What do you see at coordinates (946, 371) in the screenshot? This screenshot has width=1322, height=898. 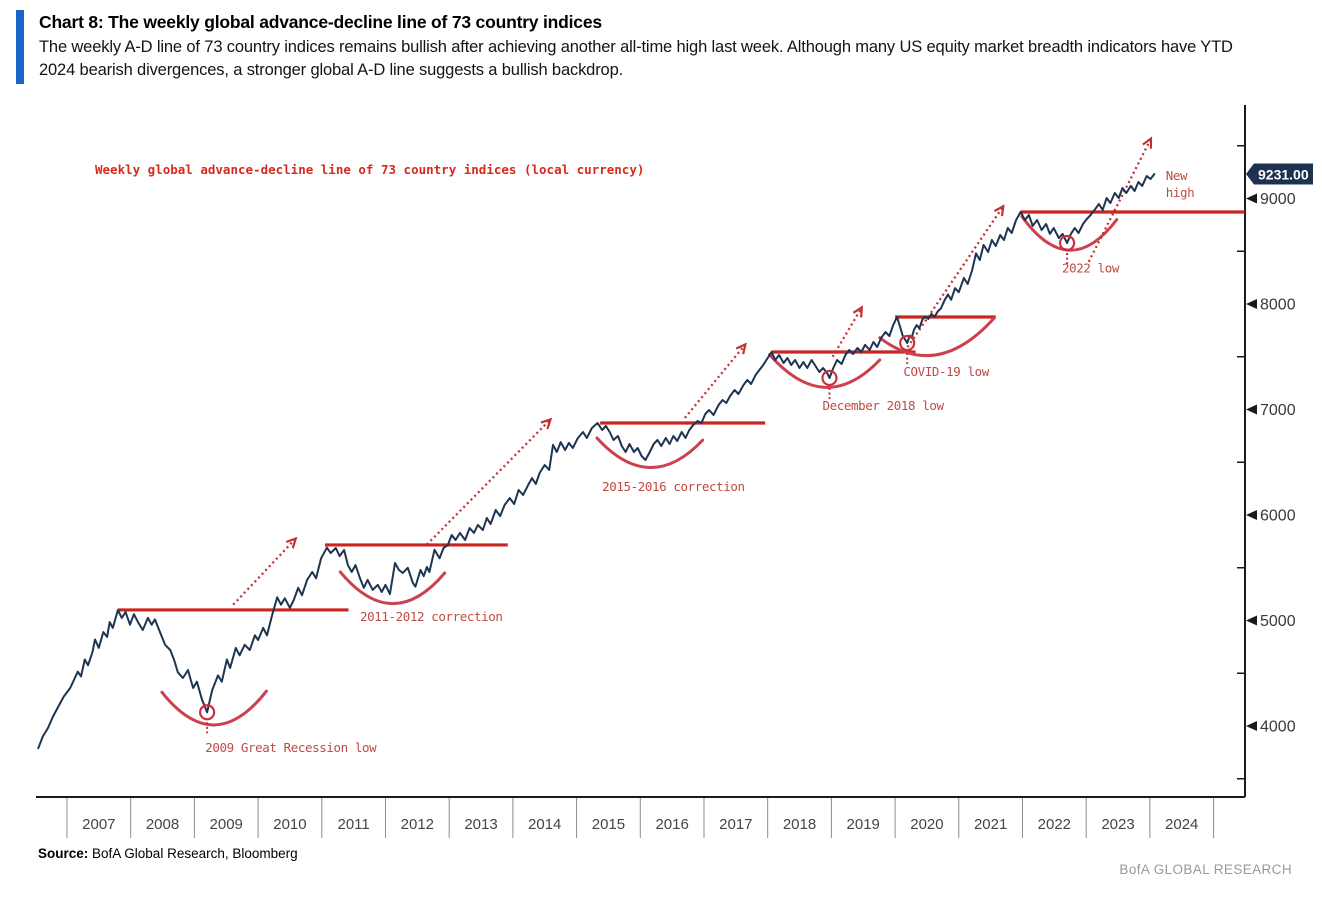 I see `annotation-label: COVID-19 low` at bounding box center [946, 371].